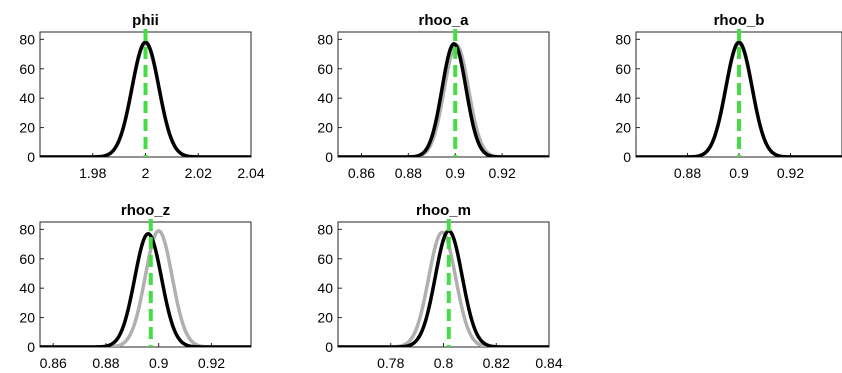 The height and width of the screenshot is (373, 842). I want to click on subplot-rhoo_b: rhoo_b 0 20 40 60 80 0.88 0.9 0.92, so click(728, 96).